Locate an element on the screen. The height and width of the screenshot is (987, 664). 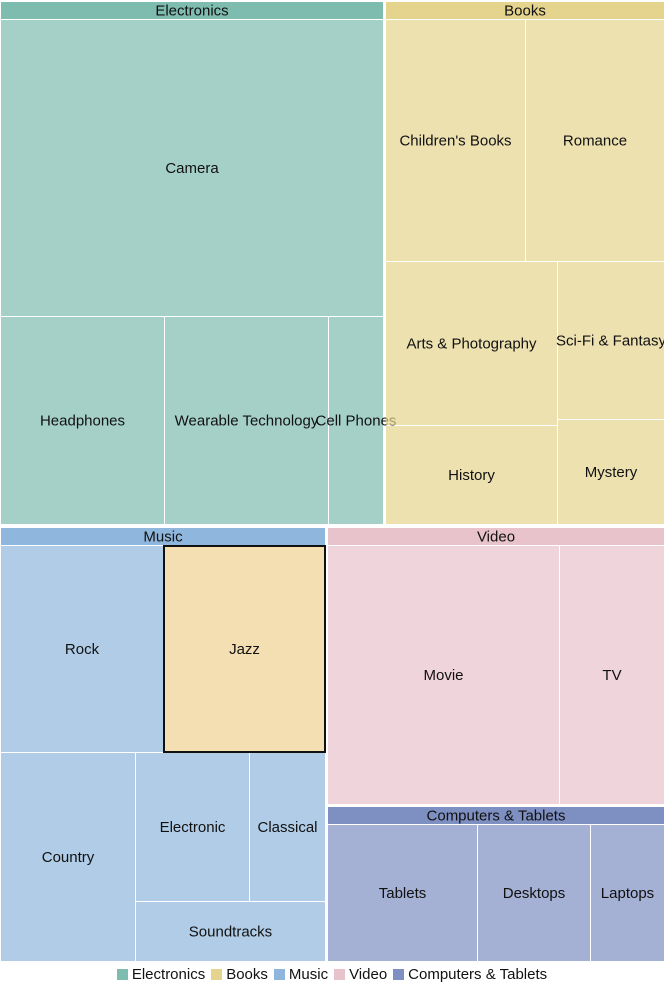
group-header-video is located at coordinates (496, 536).